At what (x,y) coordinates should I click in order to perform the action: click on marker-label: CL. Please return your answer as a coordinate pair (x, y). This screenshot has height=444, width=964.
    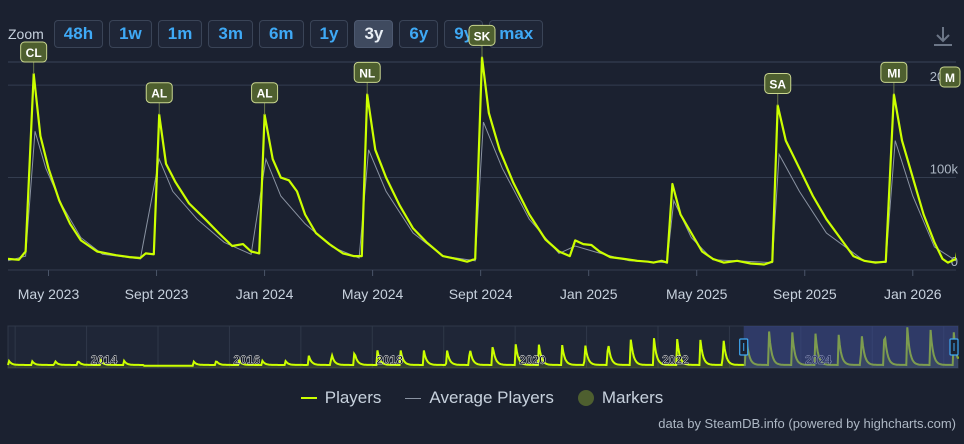
    Looking at the image, I should click on (34, 53).